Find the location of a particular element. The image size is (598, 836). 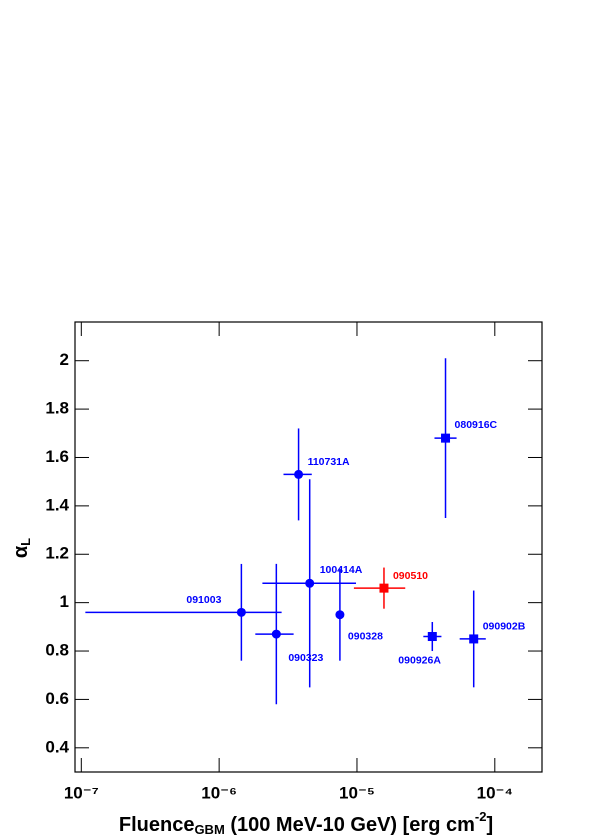

x-title-end: ] is located at coordinates (489, 825).